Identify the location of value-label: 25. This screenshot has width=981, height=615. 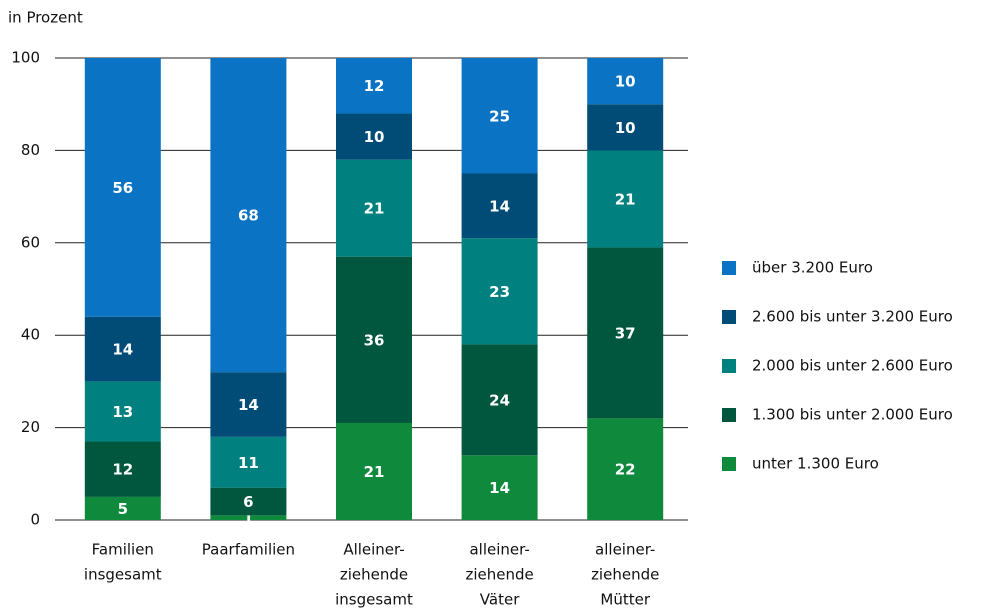
(499, 116).